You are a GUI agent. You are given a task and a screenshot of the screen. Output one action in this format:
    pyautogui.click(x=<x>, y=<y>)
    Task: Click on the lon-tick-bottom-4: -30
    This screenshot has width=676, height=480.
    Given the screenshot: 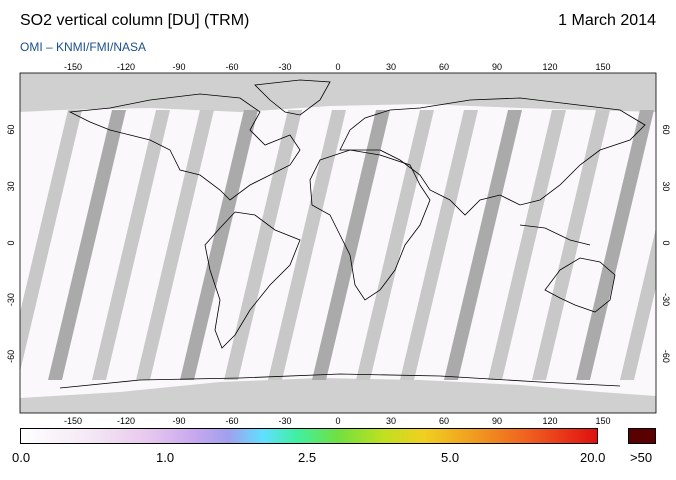 What is the action you would take?
    pyautogui.click(x=284, y=421)
    